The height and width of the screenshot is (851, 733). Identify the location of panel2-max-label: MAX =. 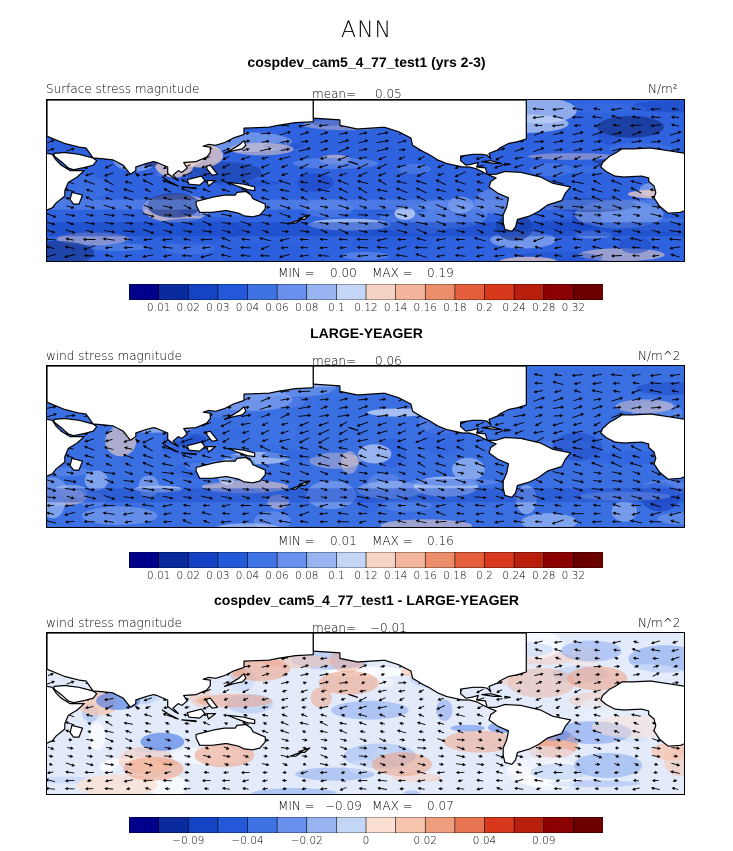
(392, 541).